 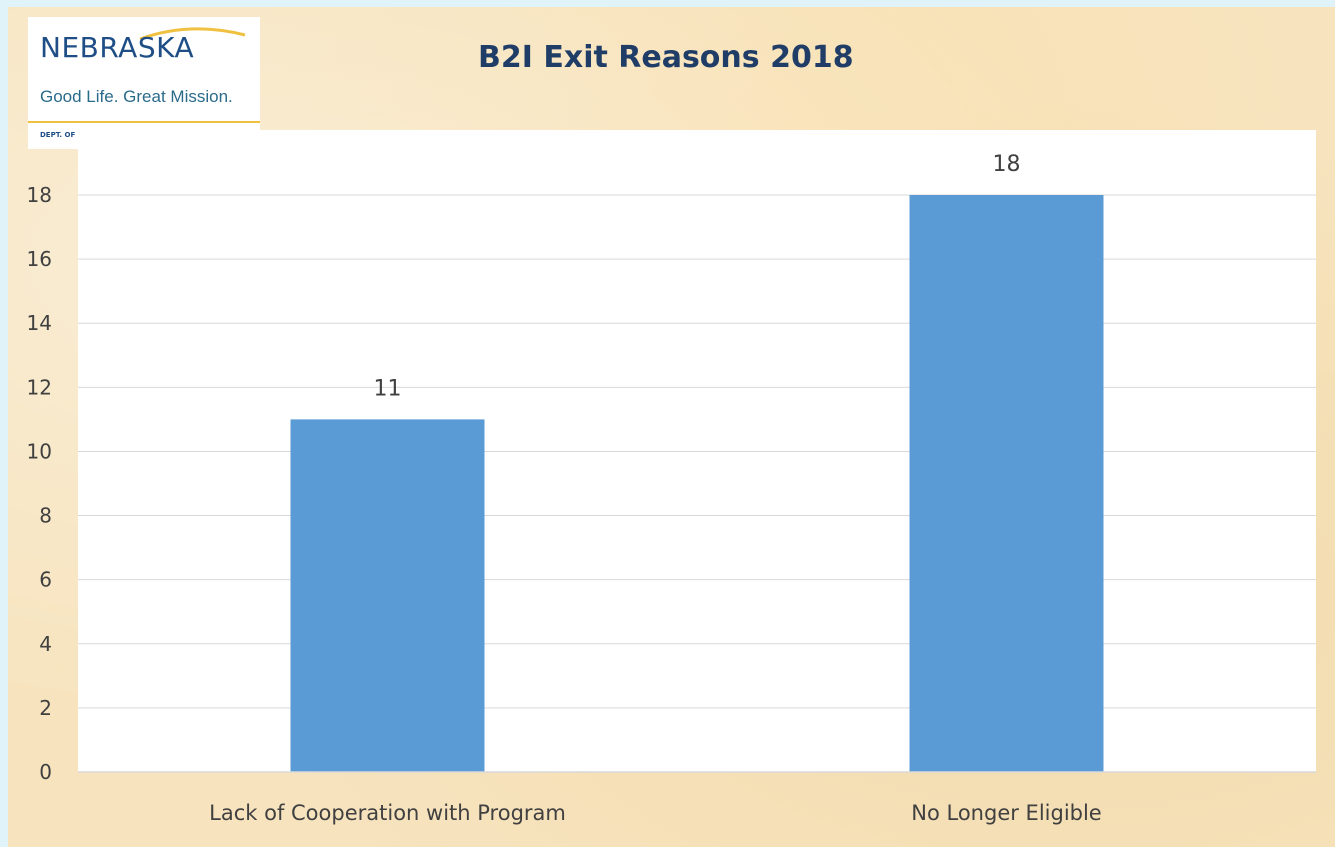 I want to click on bar-value-label: 18, so click(x=1007, y=164).